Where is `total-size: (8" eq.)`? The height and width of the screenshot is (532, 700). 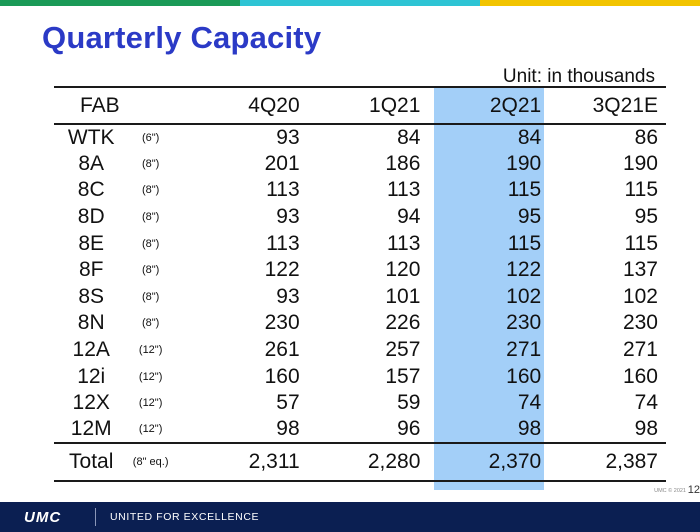
total-size: (8" eq.) is located at coordinates (154, 462).